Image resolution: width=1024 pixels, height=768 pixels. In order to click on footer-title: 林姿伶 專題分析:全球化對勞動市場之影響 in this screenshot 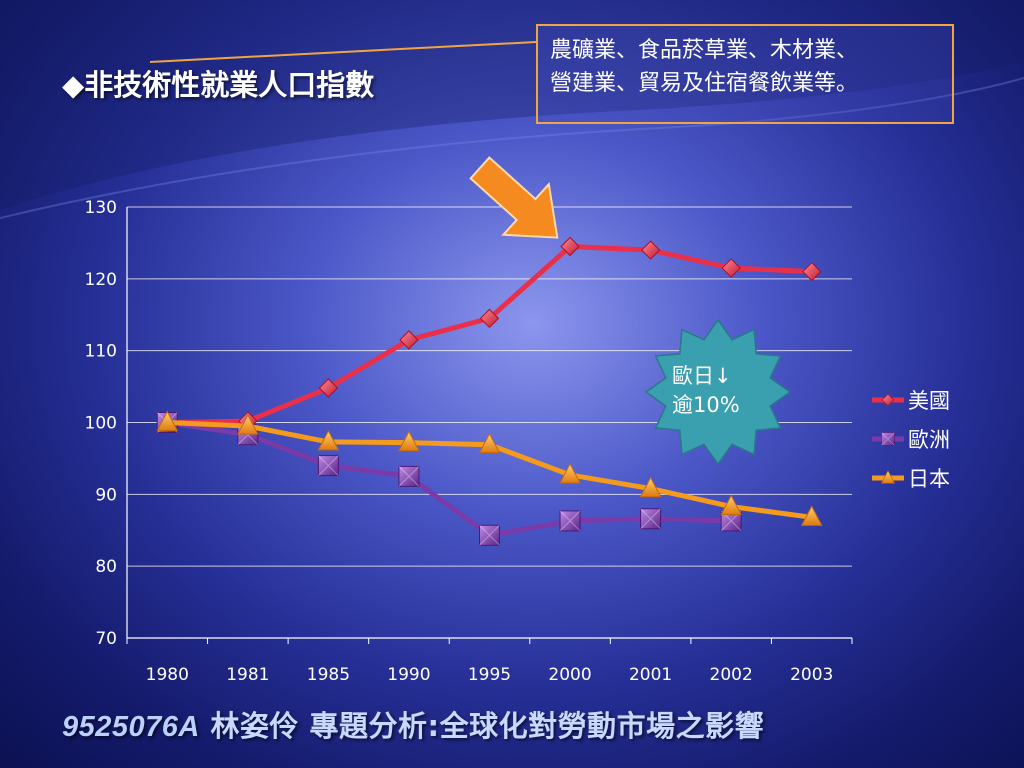, I will do `click(482, 726)`.